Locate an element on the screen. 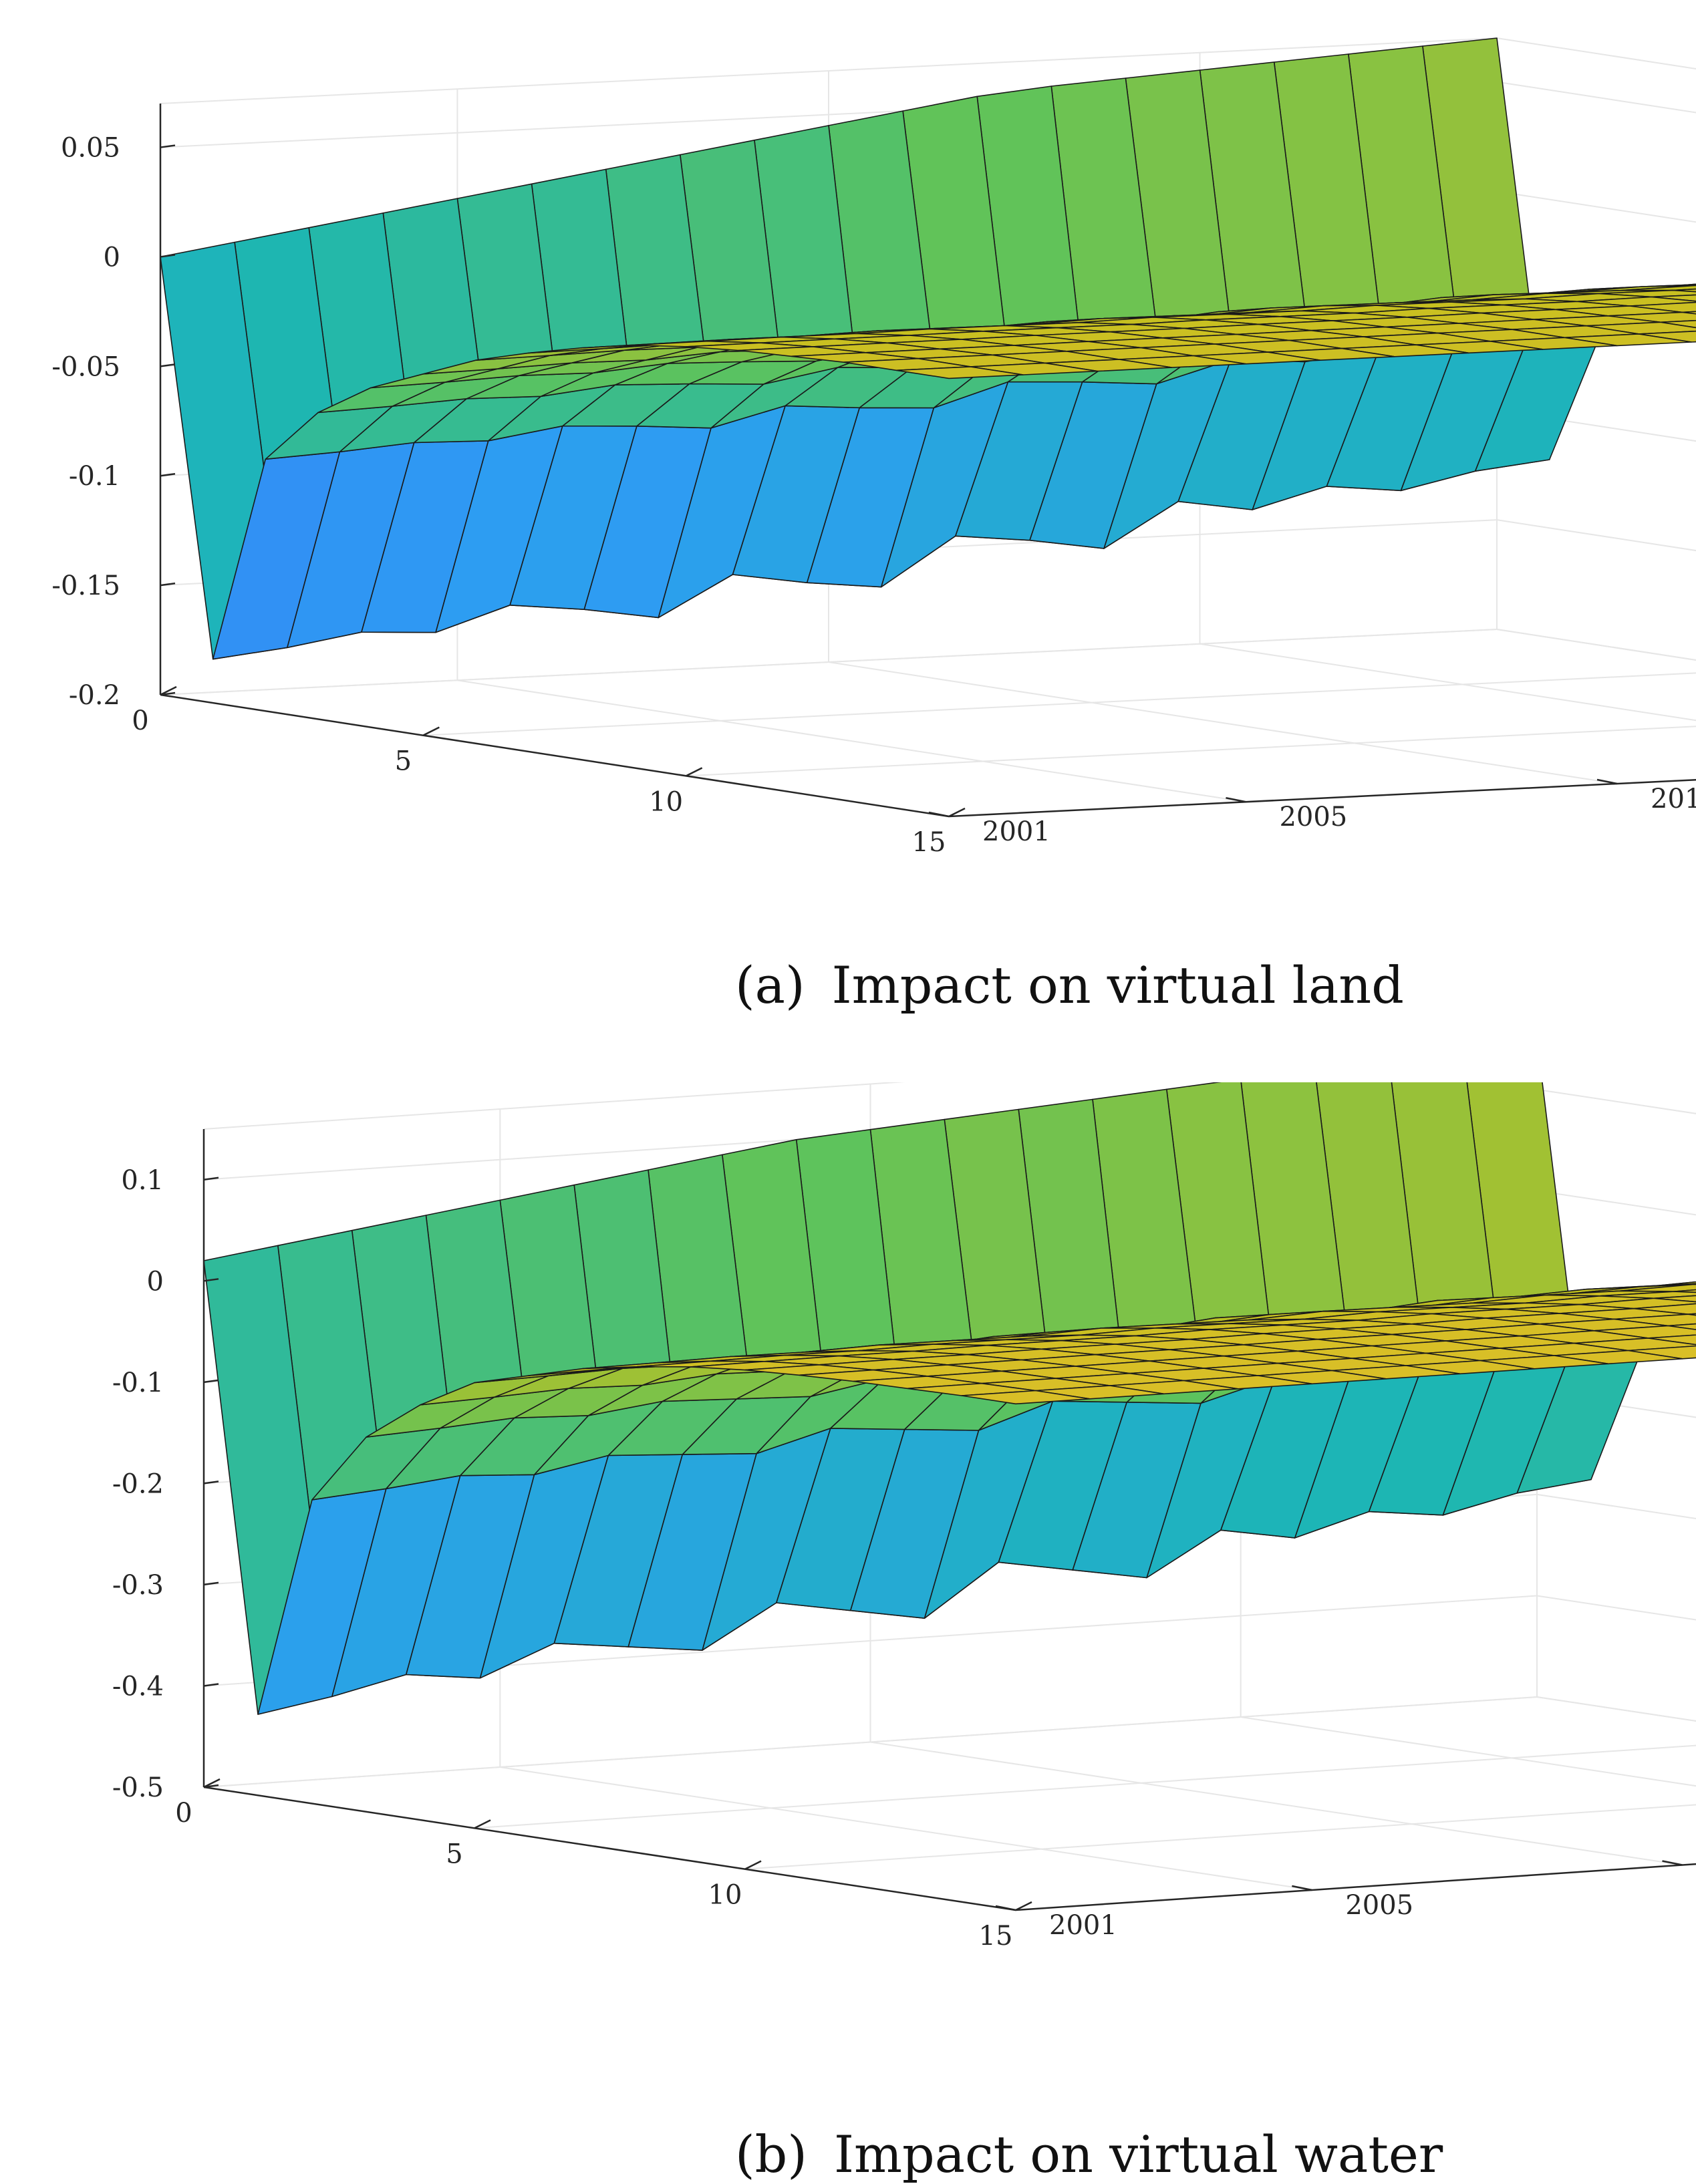 Image resolution: width=1696 pixels, height=2184 pixels. caption-b-text: Impact on virtual water is located at coordinates (1138, 2154).